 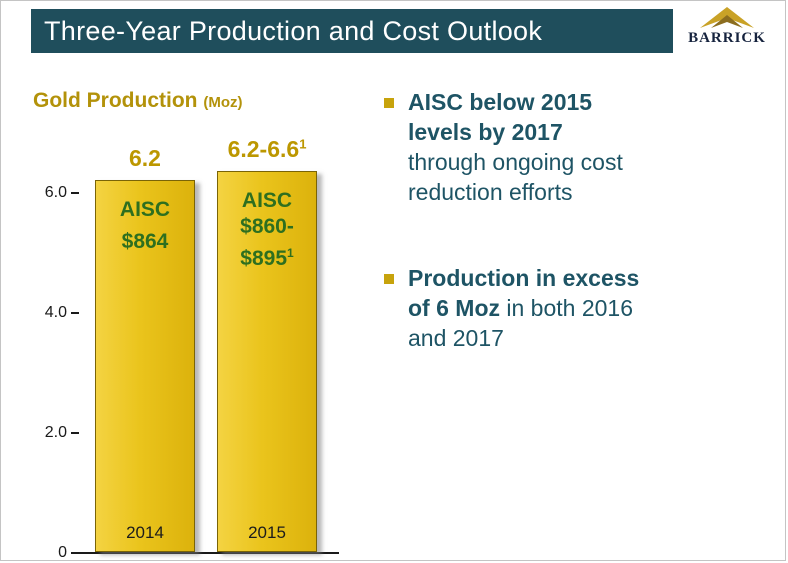 I want to click on bar-value-2015: 6.2-6.61, so click(x=267, y=149).